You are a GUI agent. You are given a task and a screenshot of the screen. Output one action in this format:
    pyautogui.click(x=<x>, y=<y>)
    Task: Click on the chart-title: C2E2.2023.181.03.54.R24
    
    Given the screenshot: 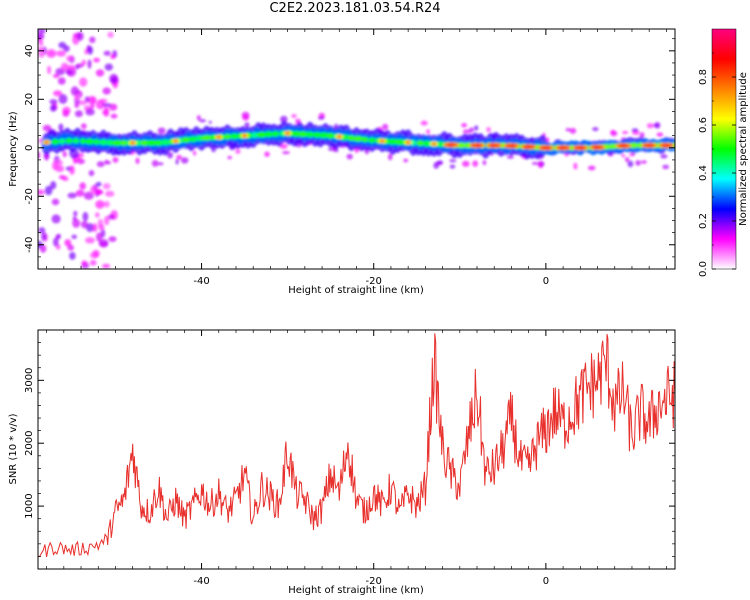 What is the action you would take?
    pyautogui.click(x=355, y=8)
    